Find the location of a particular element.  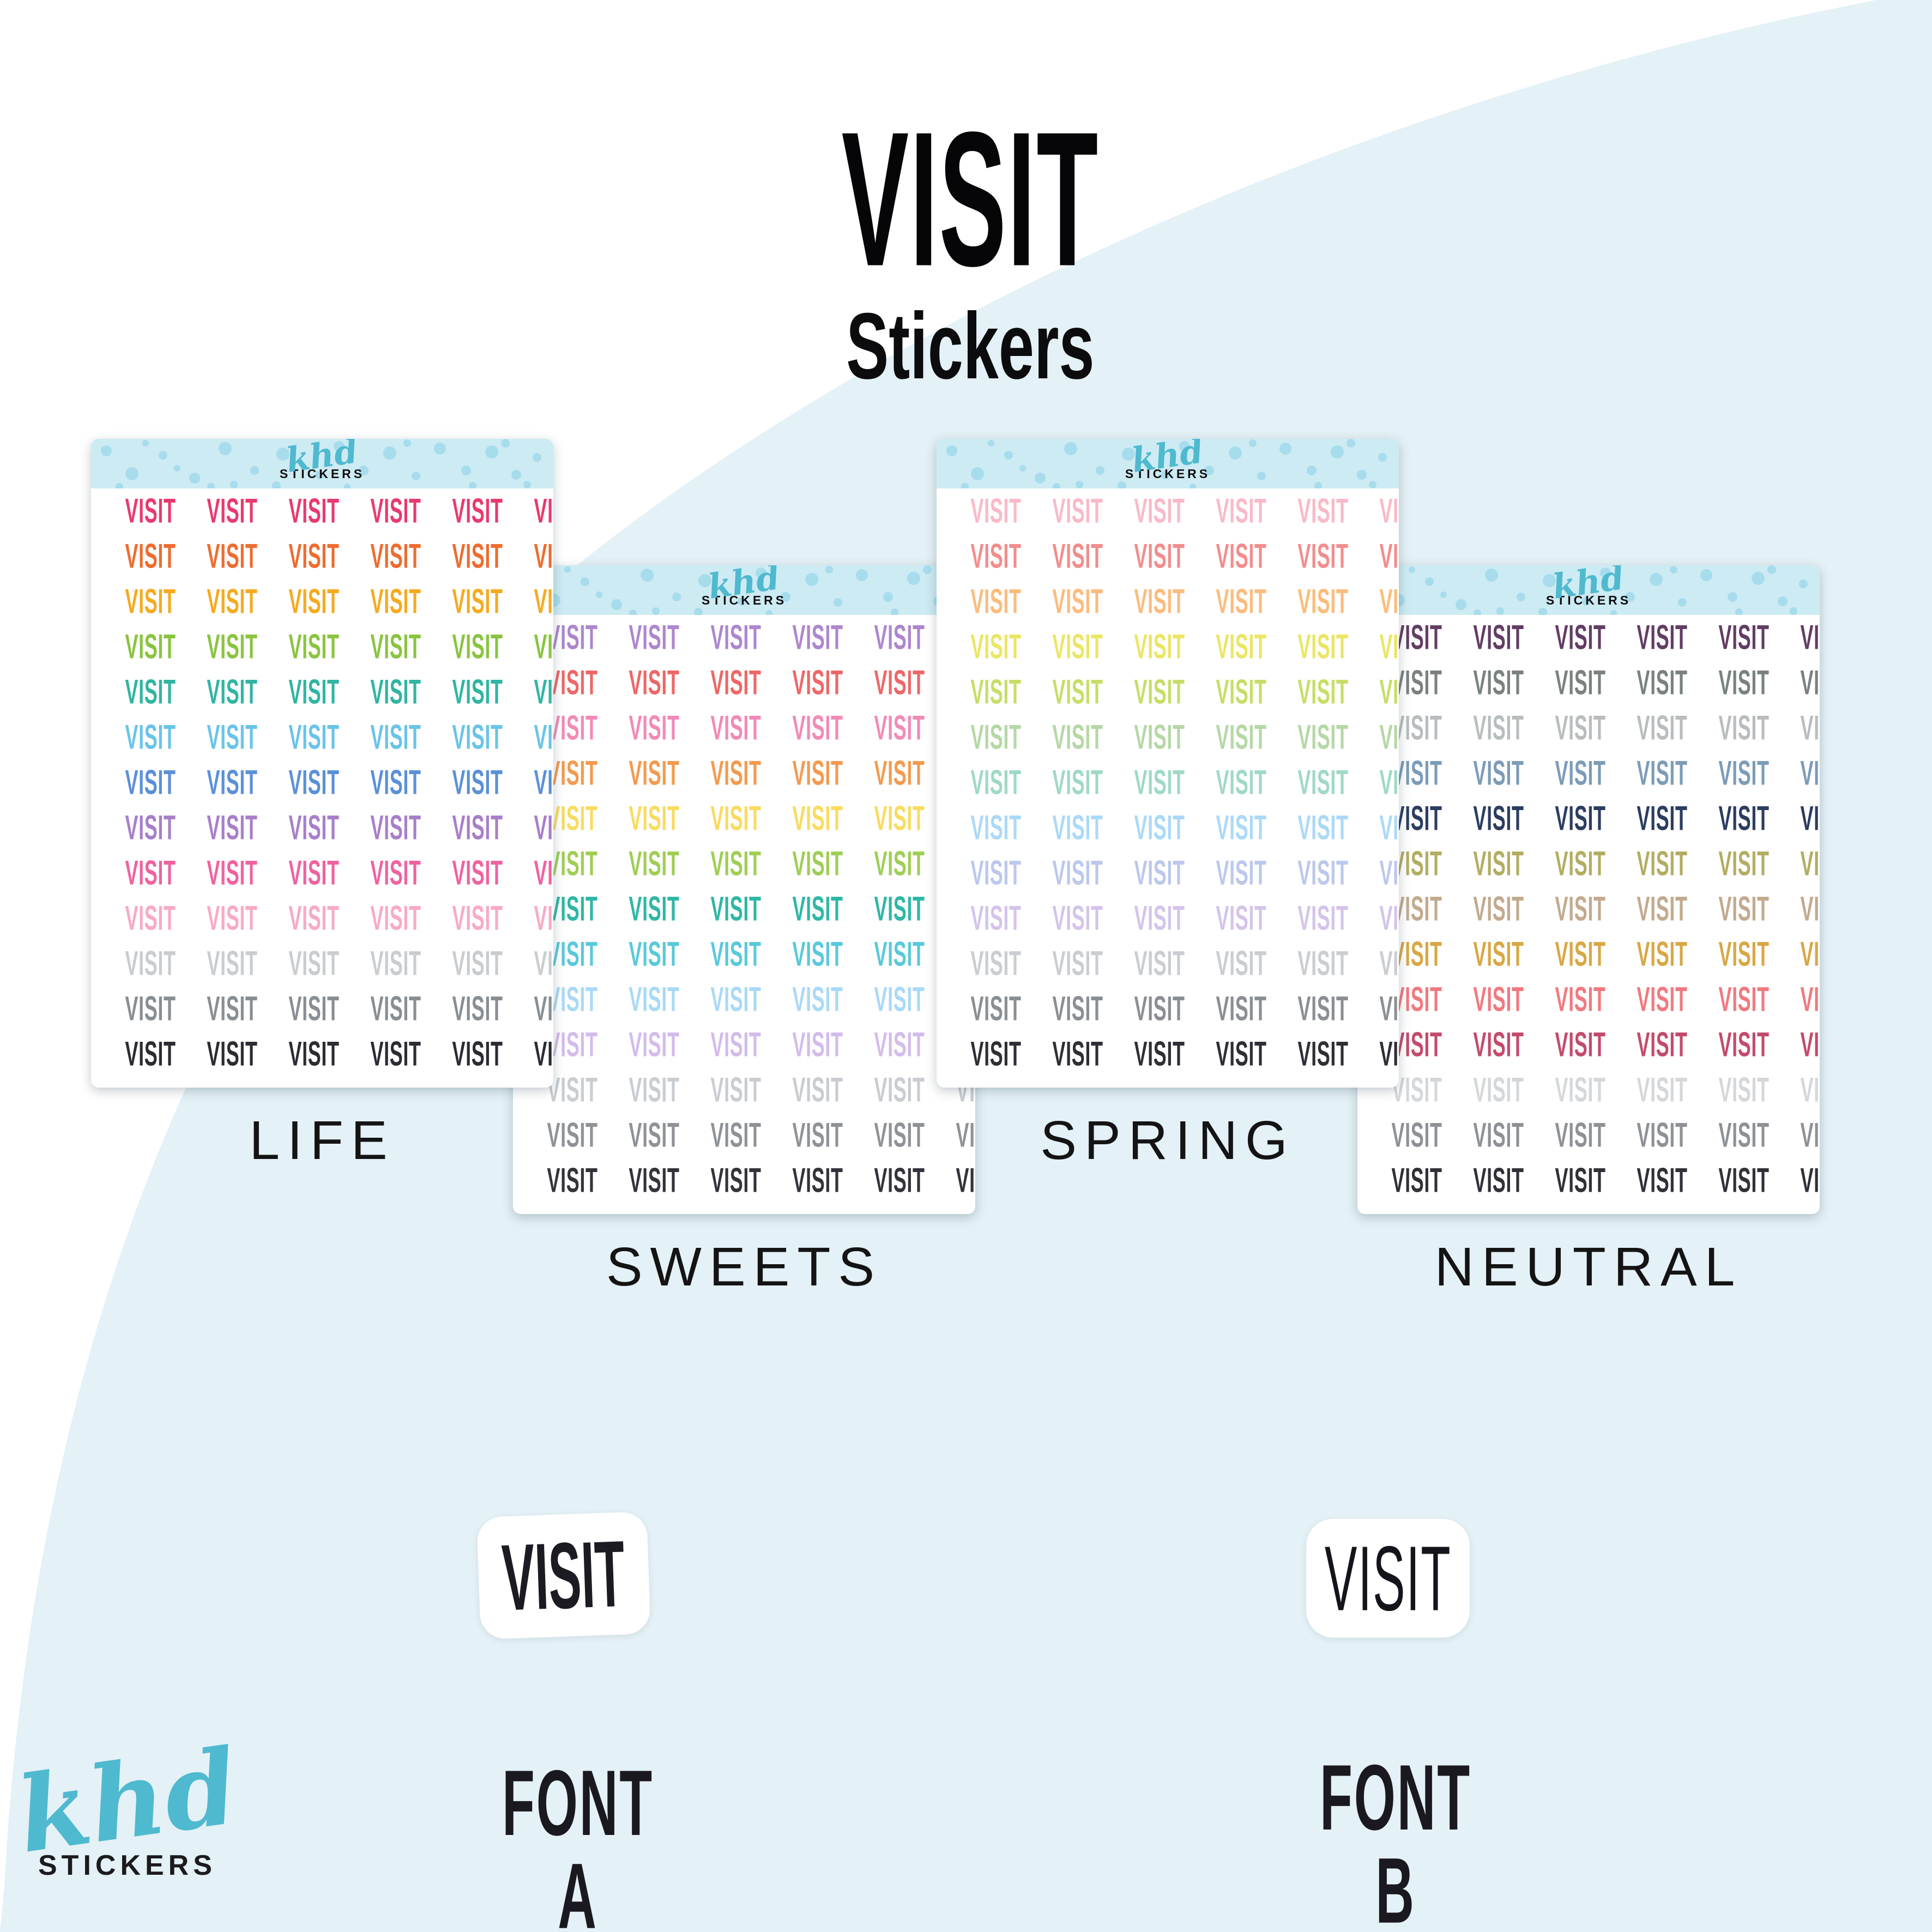

polka-dots-pattern is located at coordinates (743, 590).